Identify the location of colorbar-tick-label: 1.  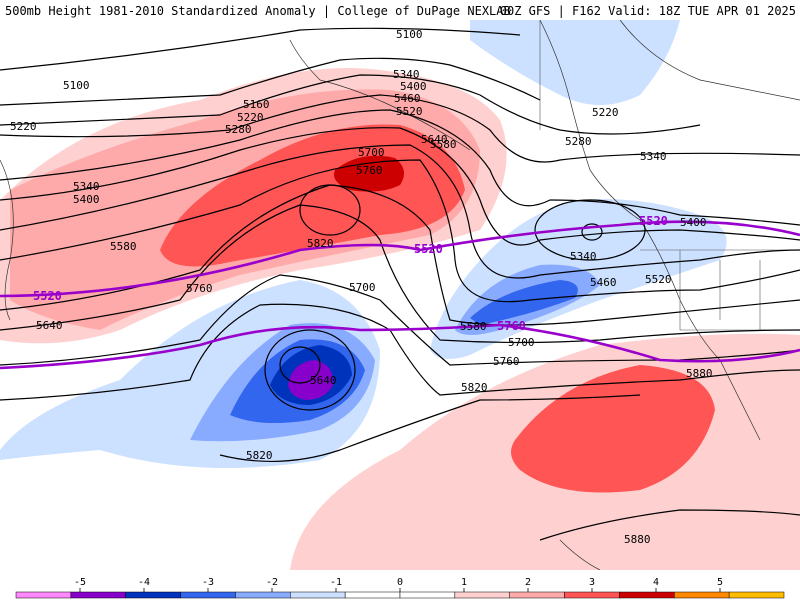
(464, 582).